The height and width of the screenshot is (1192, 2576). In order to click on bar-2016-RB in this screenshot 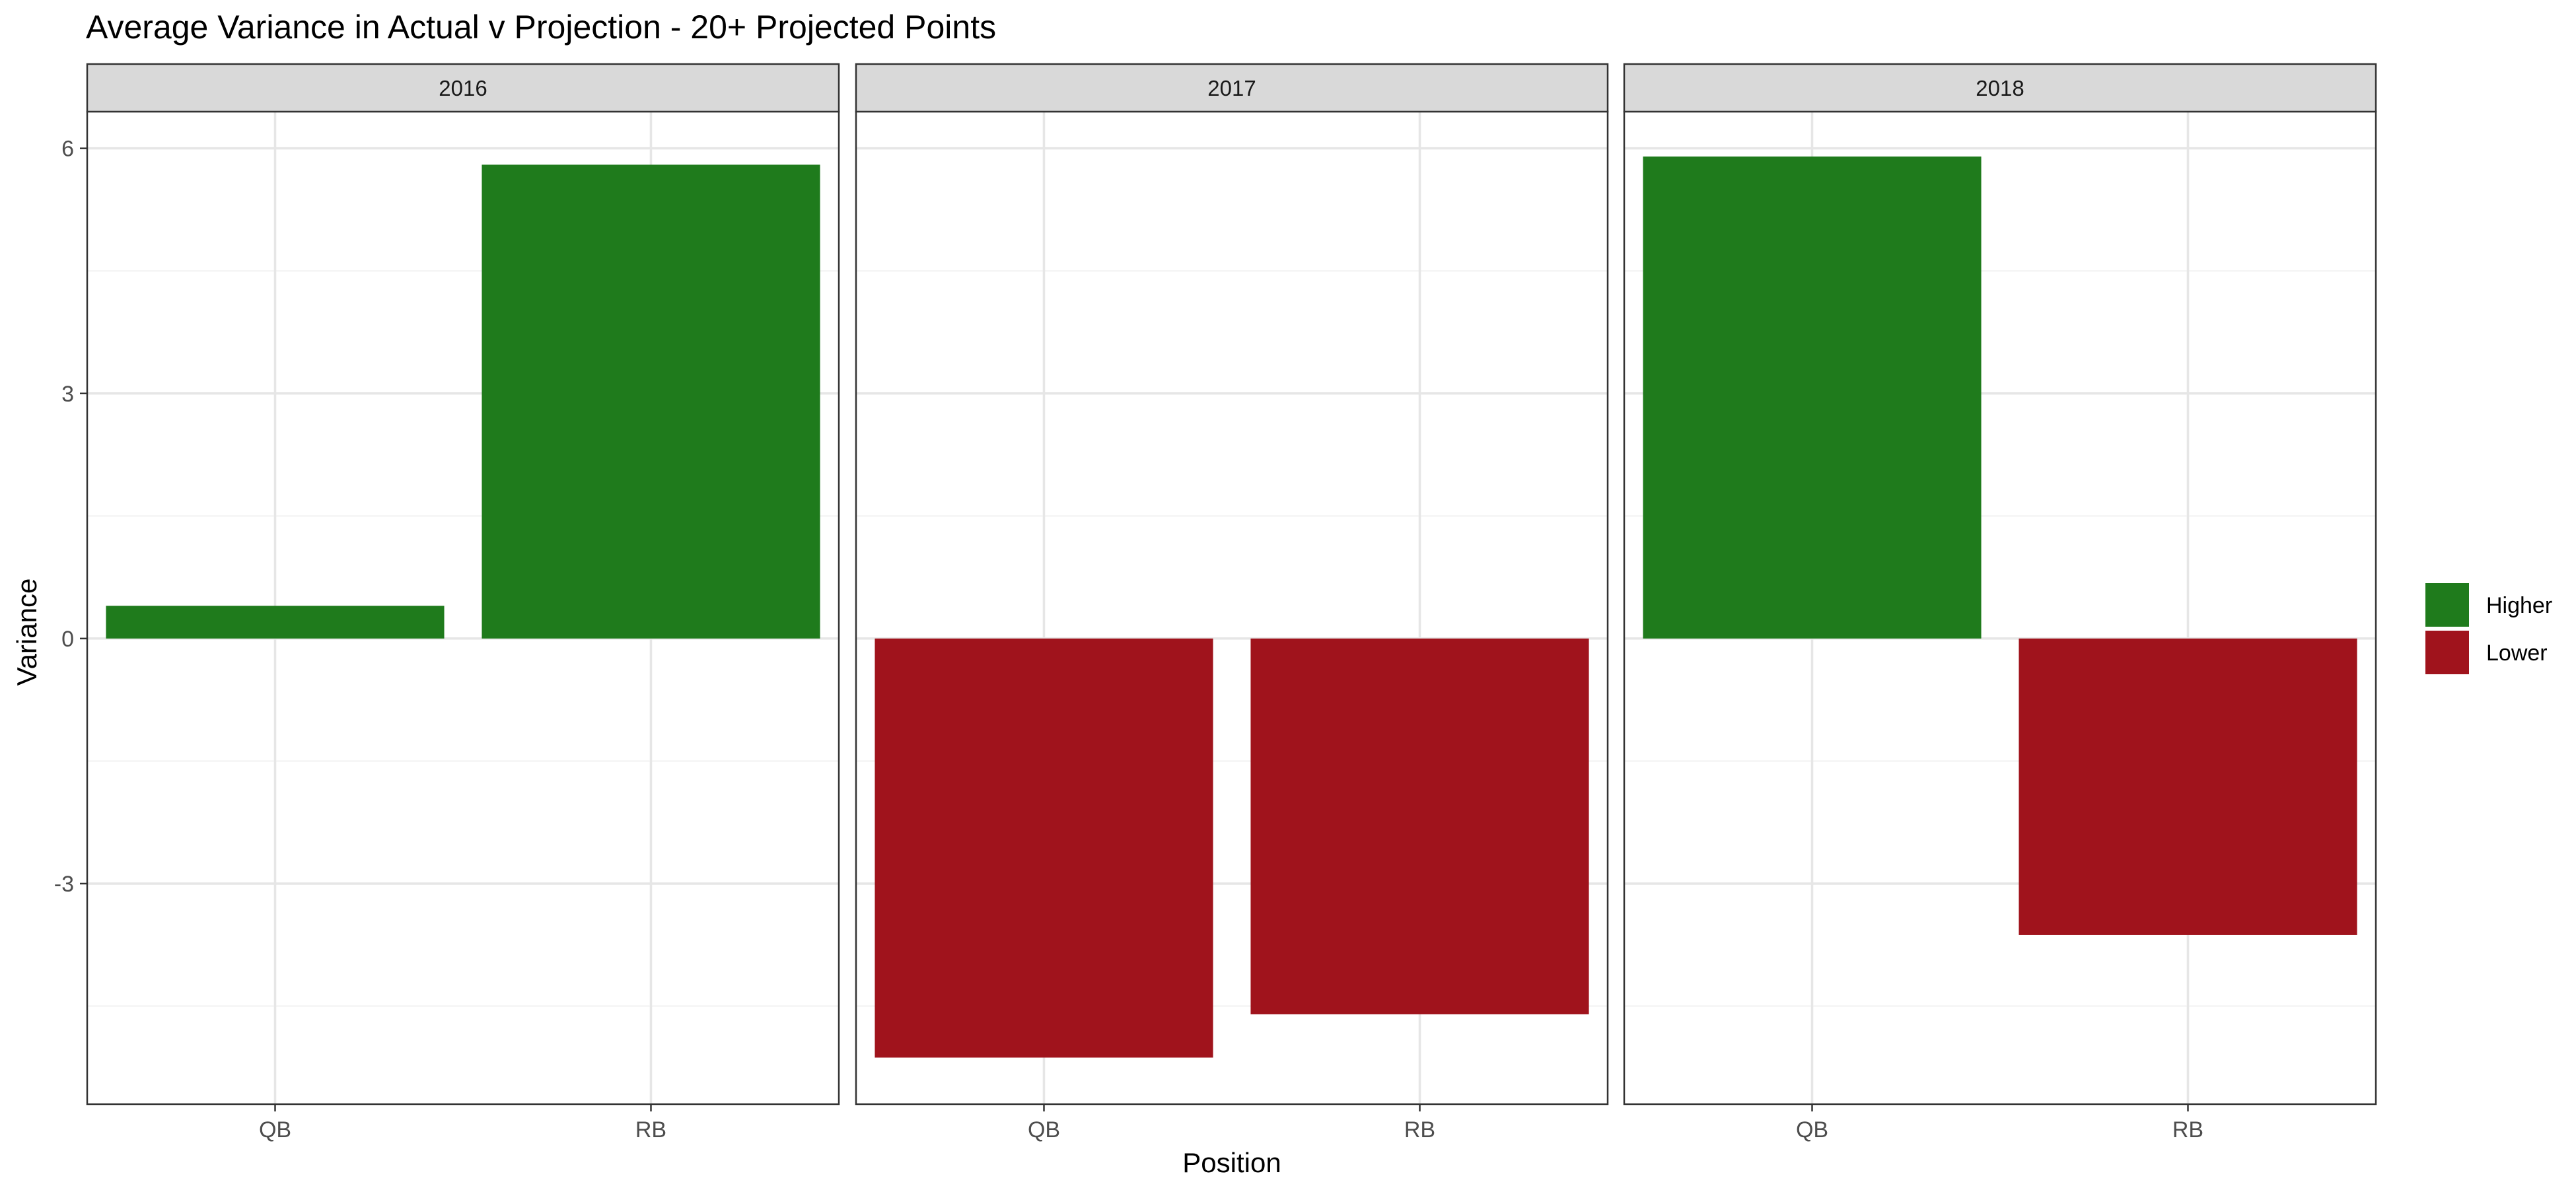, I will do `click(651, 402)`.